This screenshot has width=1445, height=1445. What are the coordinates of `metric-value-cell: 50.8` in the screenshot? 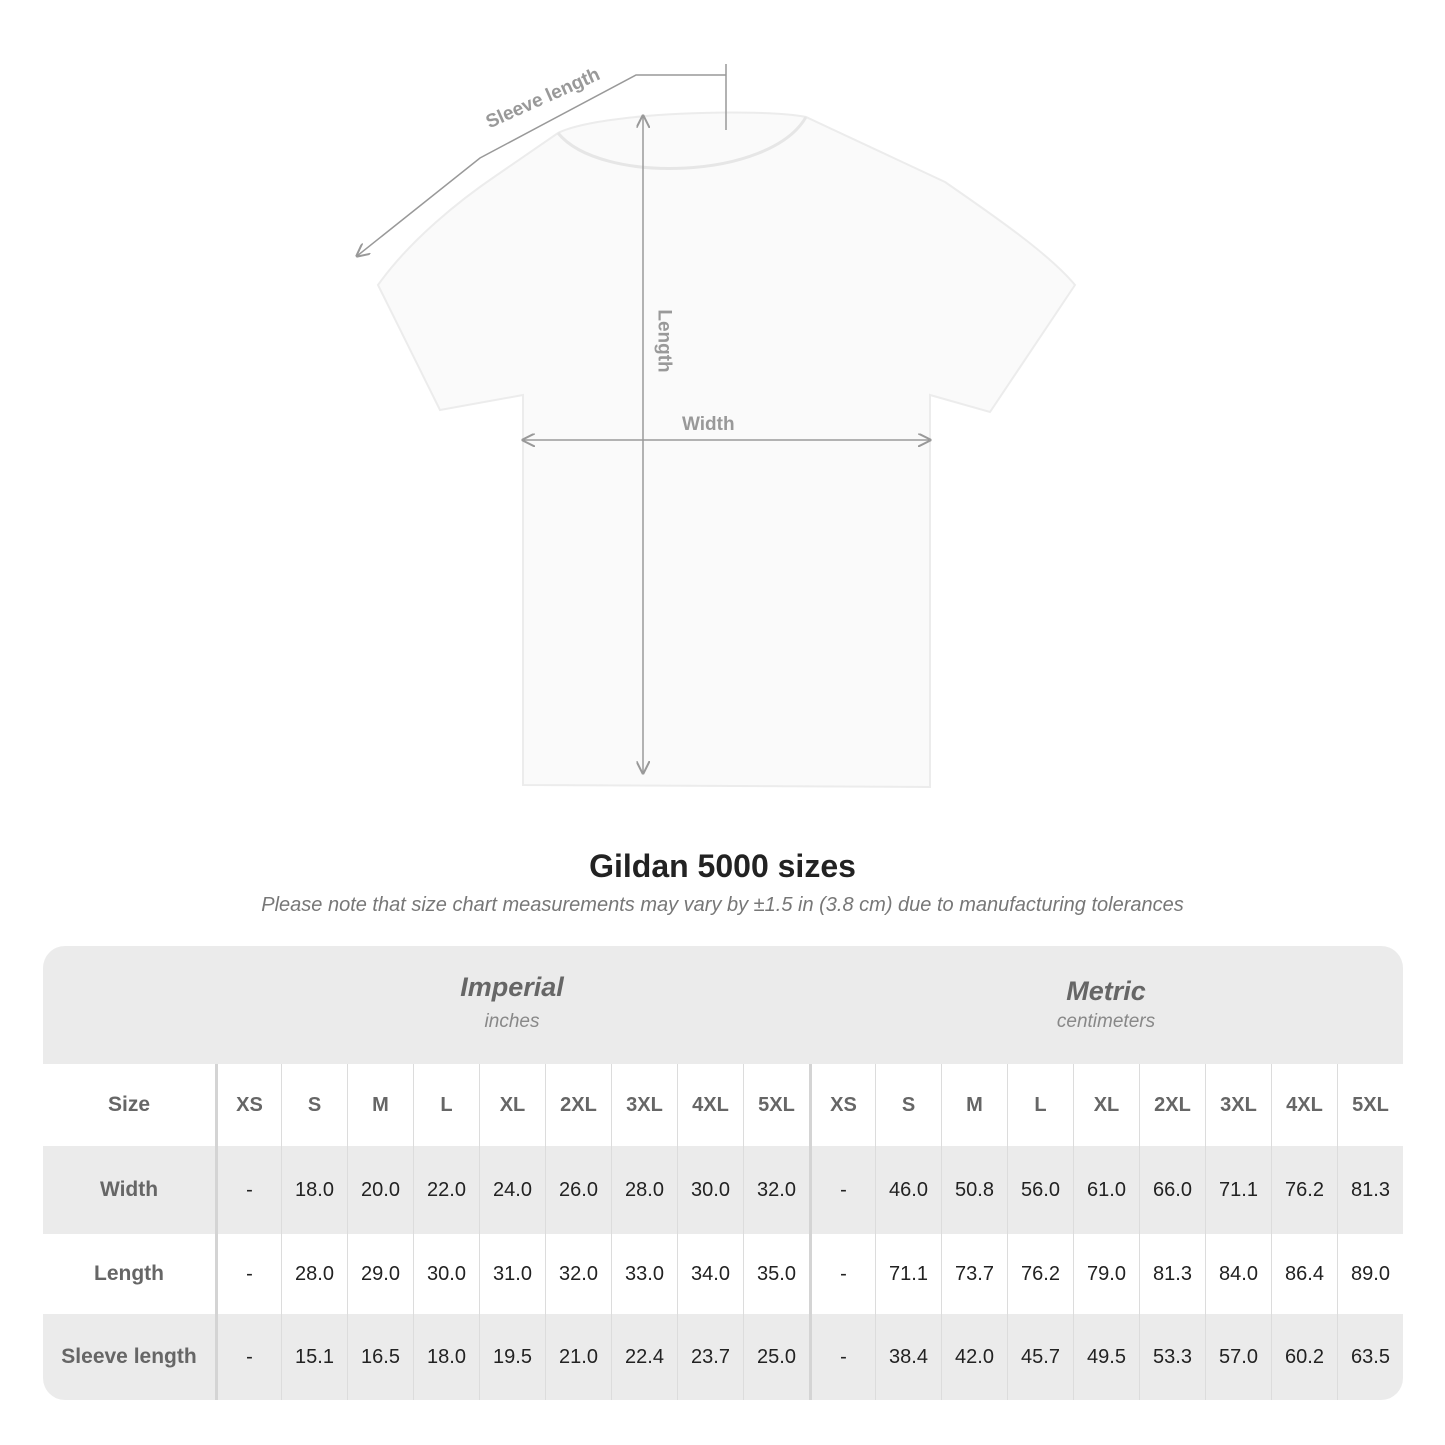 It's located at (974, 1190).